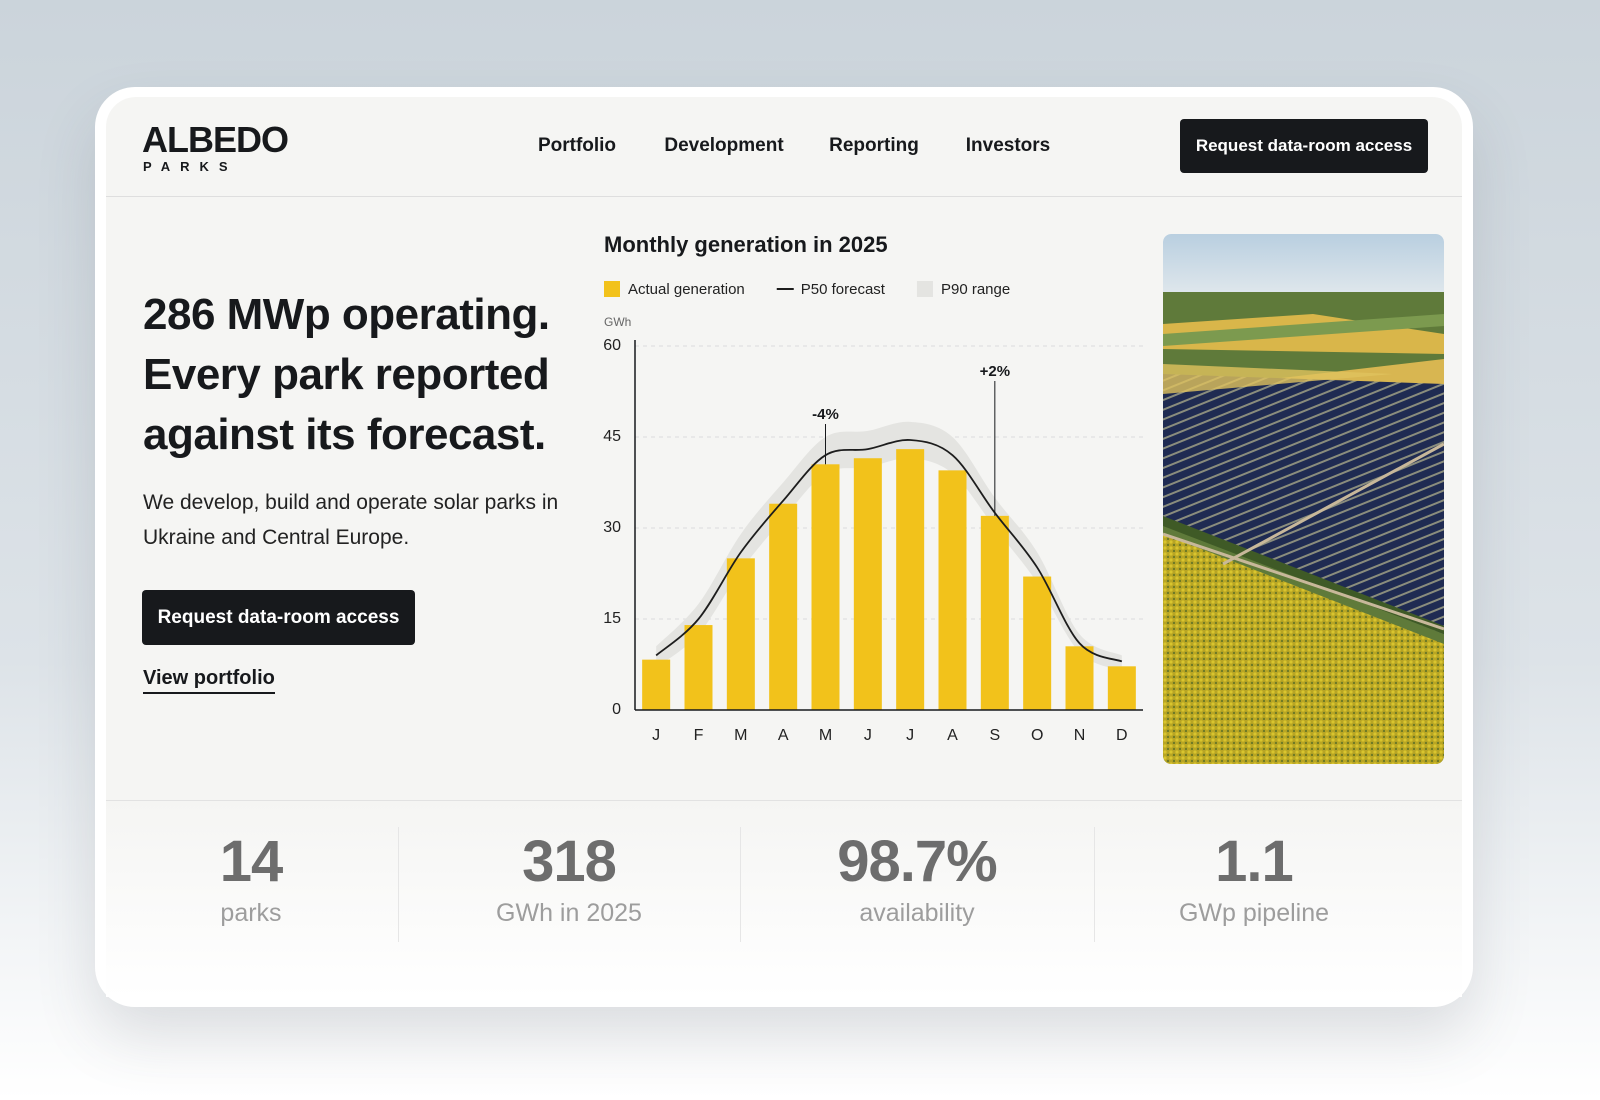 Image resolution: width=1600 pixels, height=1100 pixels. I want to click on stat-value: 14, so click(251, 861).